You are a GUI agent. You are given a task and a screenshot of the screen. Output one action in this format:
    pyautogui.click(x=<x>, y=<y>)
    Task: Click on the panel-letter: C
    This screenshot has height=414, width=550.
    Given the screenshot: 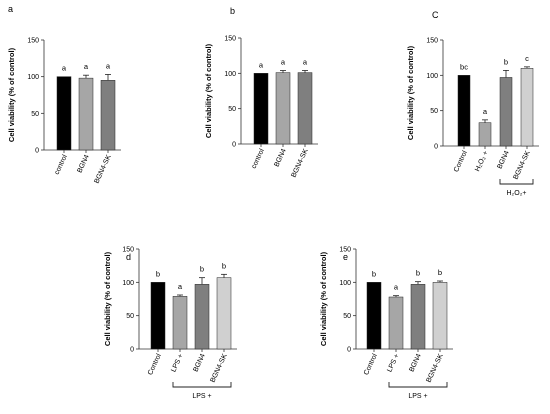 What is the action you would take?
    pyautogui.click(x=435, y=15)
    